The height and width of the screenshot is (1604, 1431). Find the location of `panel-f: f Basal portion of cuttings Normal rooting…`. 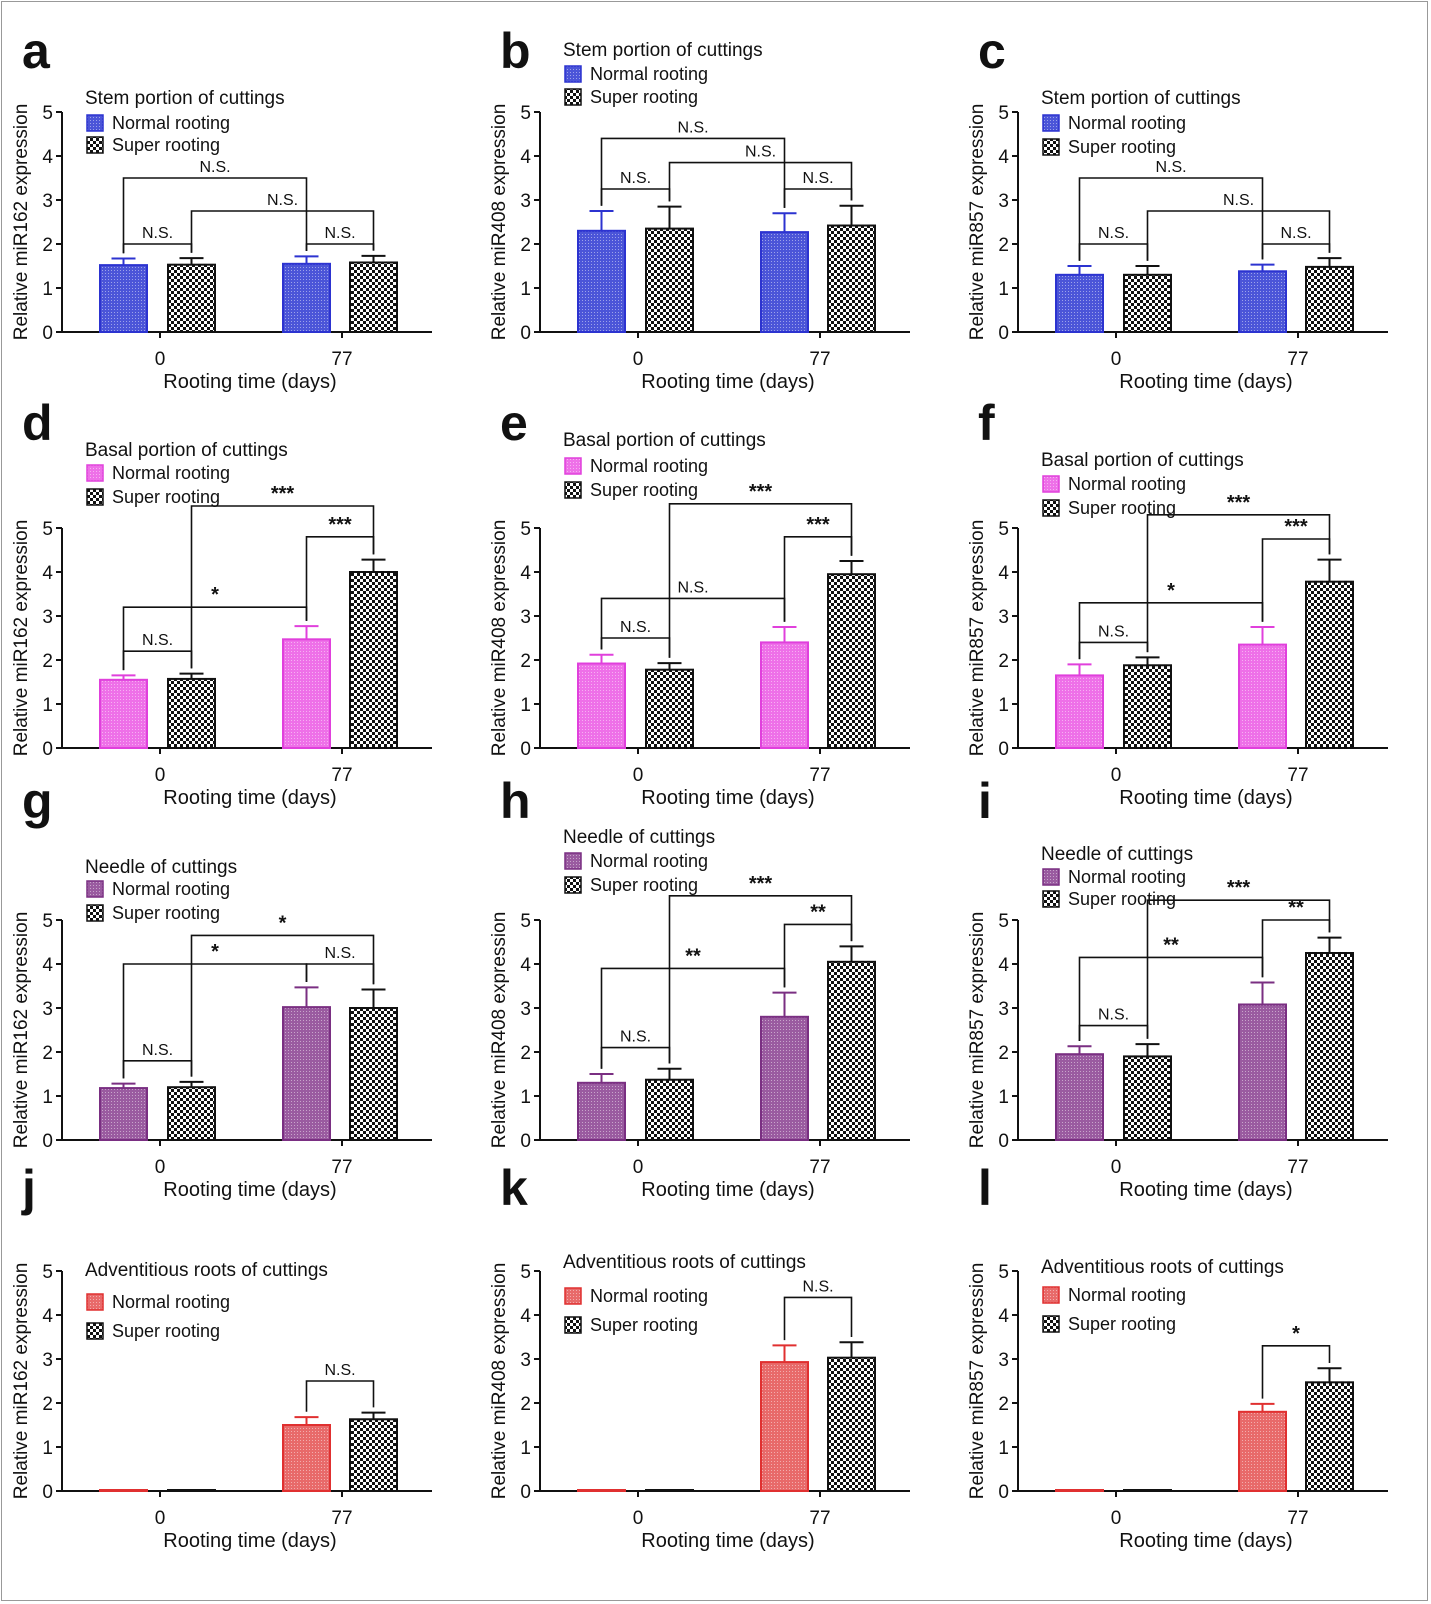

panel-f: f Basal portion of cuttings Normal rooting… is located at coordinates (1177, 602).